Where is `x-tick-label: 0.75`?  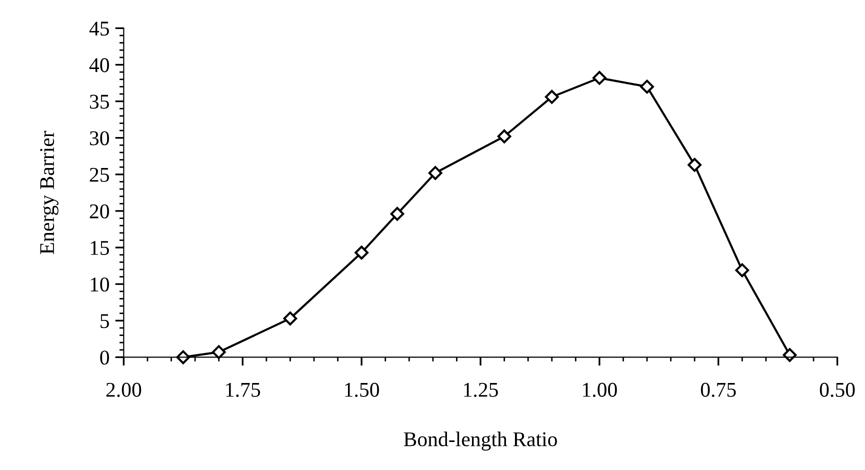
x-tick-label: 0.75 is located at coordinates (718, 389).